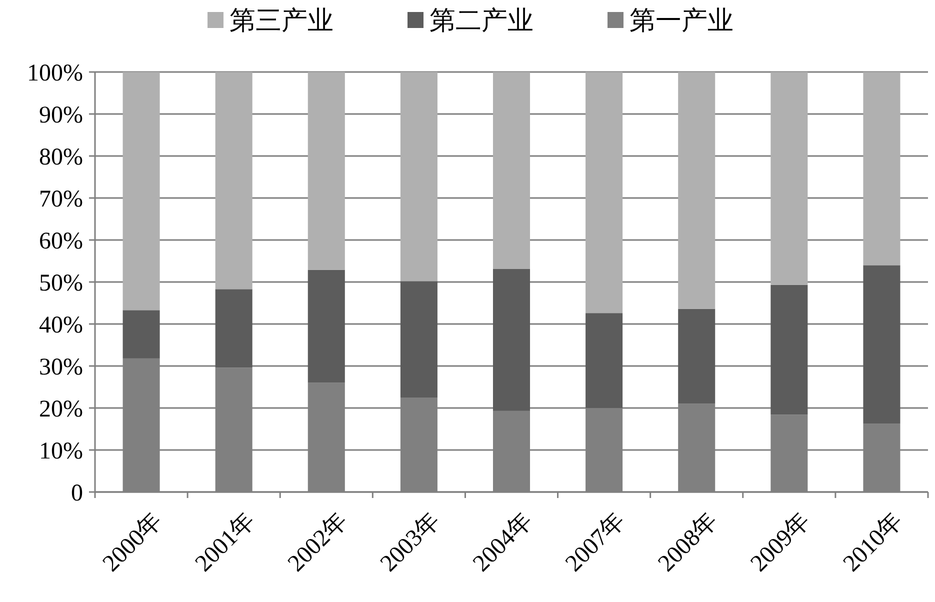 Image resolution: width=935 pixels, height=602 pixels. What do you see at coordinates (61, 367) in the screenshot?
I see `y-tick-label: 30%` at bounding box center [61, 367].